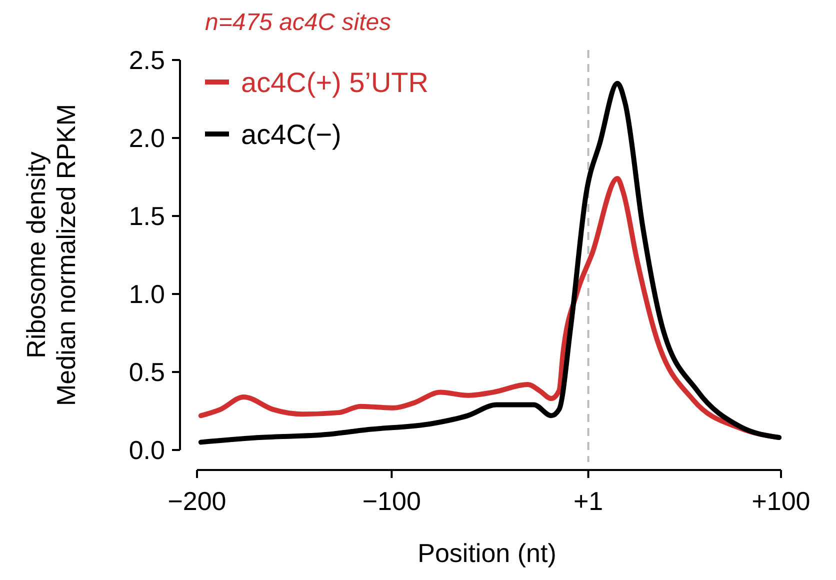  I want to click on x-tick-label: +100, so click(781, 501).